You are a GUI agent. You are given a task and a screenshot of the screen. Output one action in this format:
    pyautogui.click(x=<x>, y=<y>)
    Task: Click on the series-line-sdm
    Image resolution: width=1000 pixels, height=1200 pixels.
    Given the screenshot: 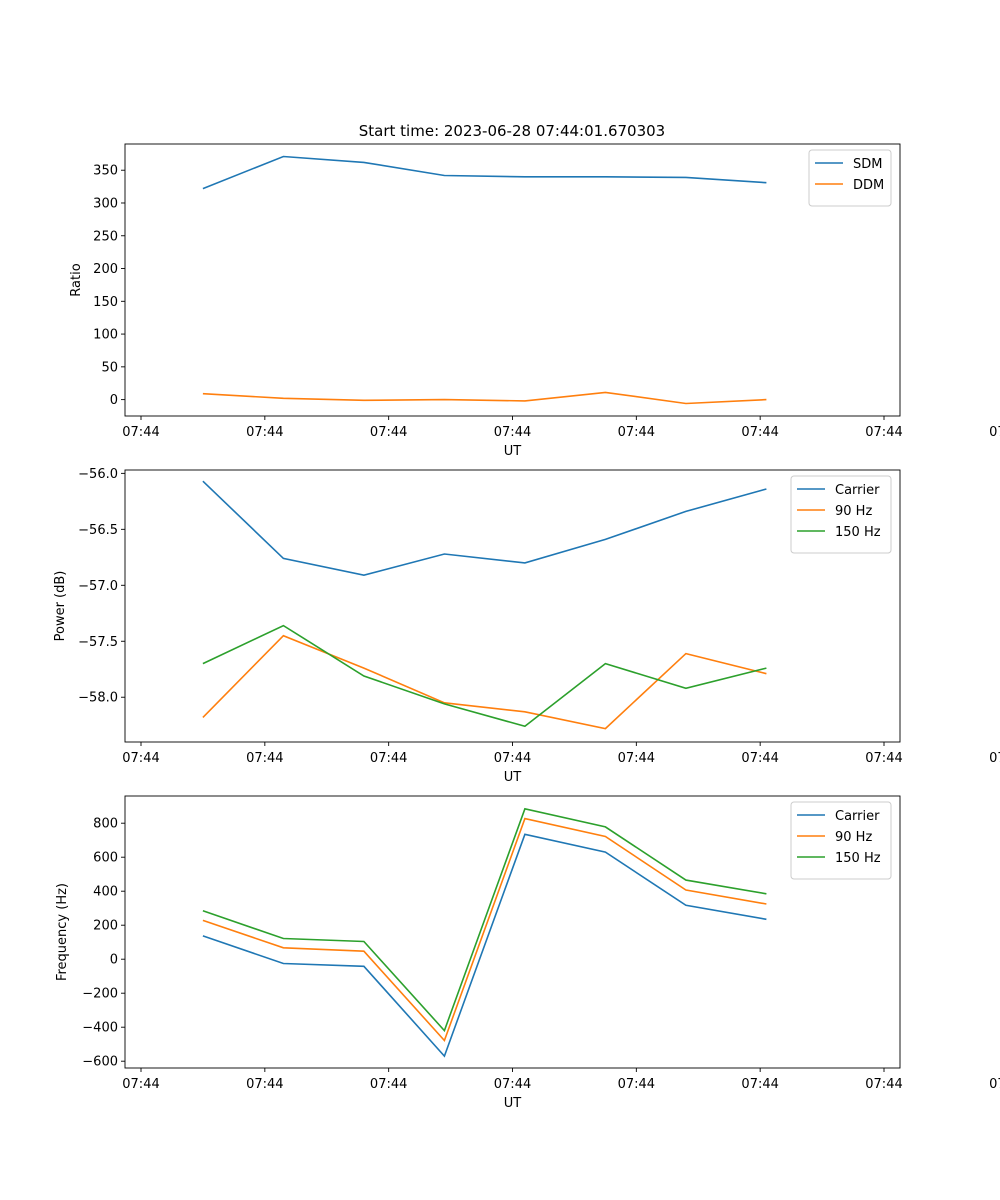 What is the action you would take?
    pyautogui.click(x=484, y=172)
    